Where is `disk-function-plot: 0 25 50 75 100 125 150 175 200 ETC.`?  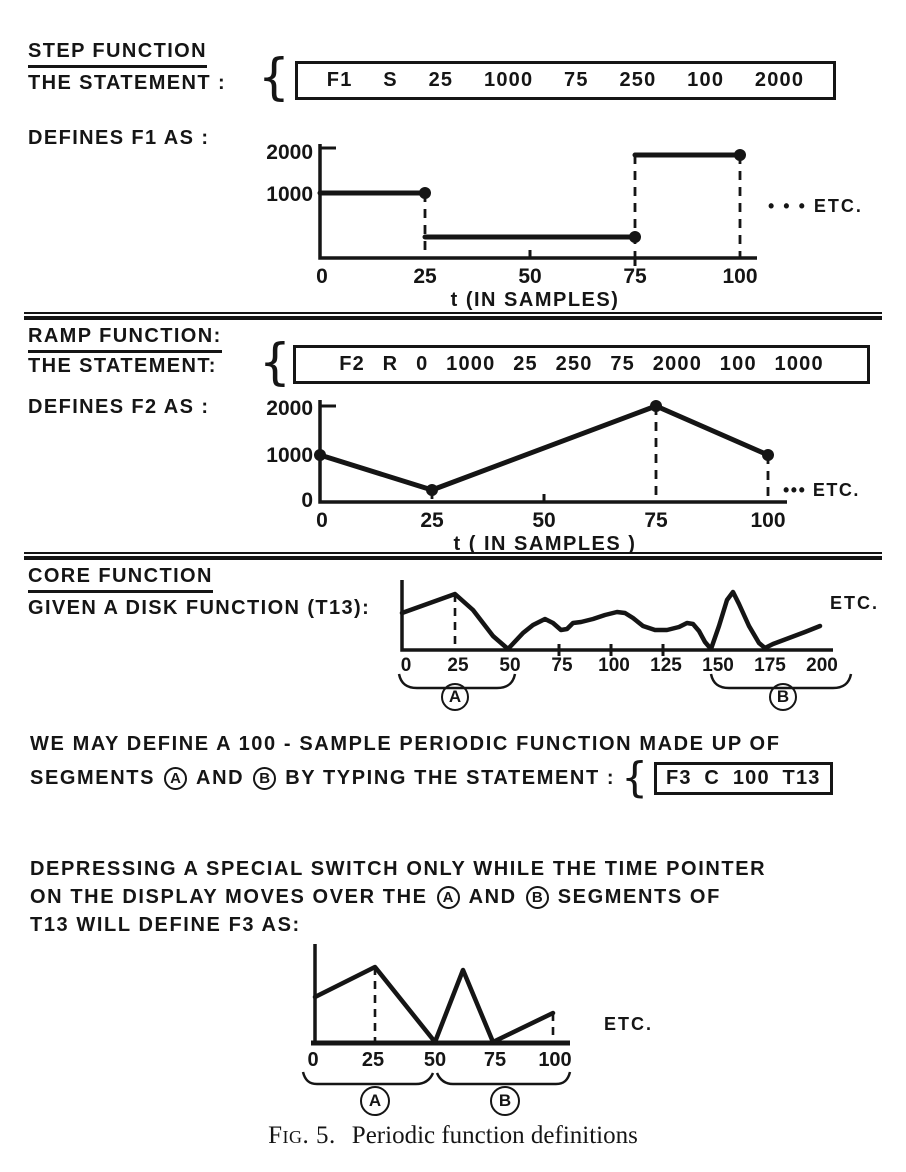 disk-function-plot: 0 25 50 75 100 125 150 175 200 ETC. is located at coordinates (638, 635).